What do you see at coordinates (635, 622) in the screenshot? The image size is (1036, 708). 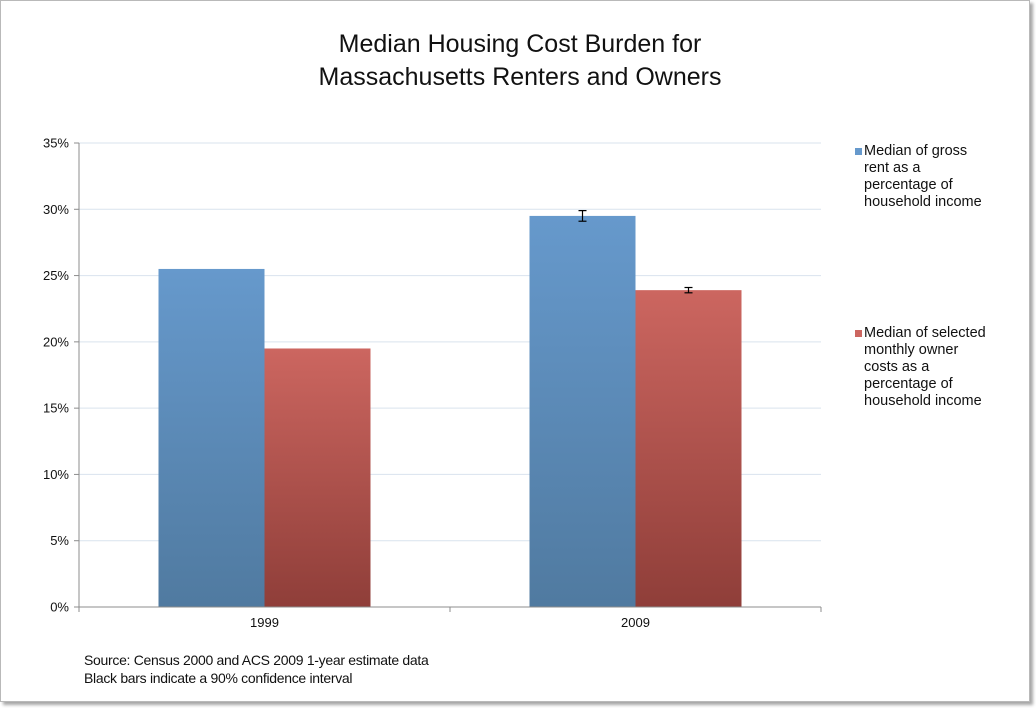 I see `x-tick-label: 2009` at bounding box center [635, 622].